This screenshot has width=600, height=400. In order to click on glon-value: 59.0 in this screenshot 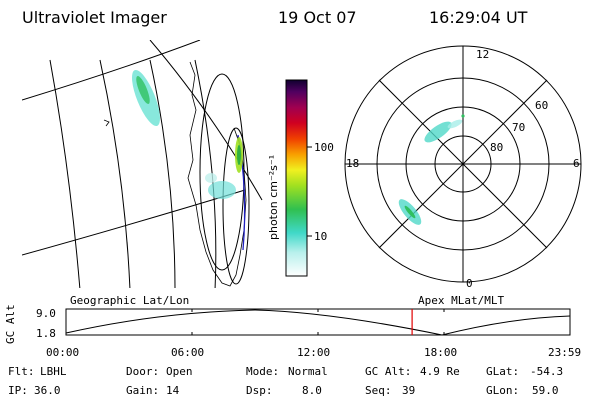, I will do `click(545, 390)`.